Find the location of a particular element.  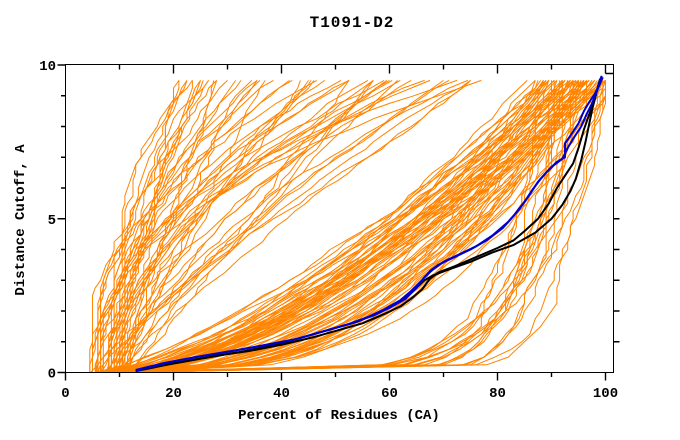

y-axis-label: Distance Cutoff, A is located at coordinates (21, 220).